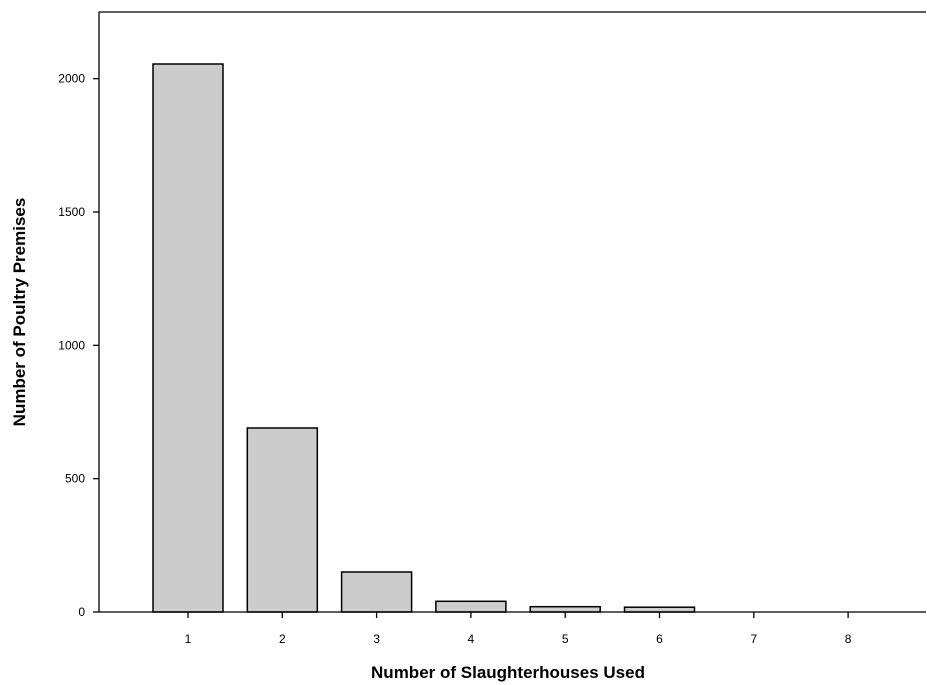 Image resolution: width=927 pixels, height=685 pixels. What do you see at coordinates (71, 212) in the screenshot?
I see `y-tick-label: 1500` at bounding box center [71, 212].